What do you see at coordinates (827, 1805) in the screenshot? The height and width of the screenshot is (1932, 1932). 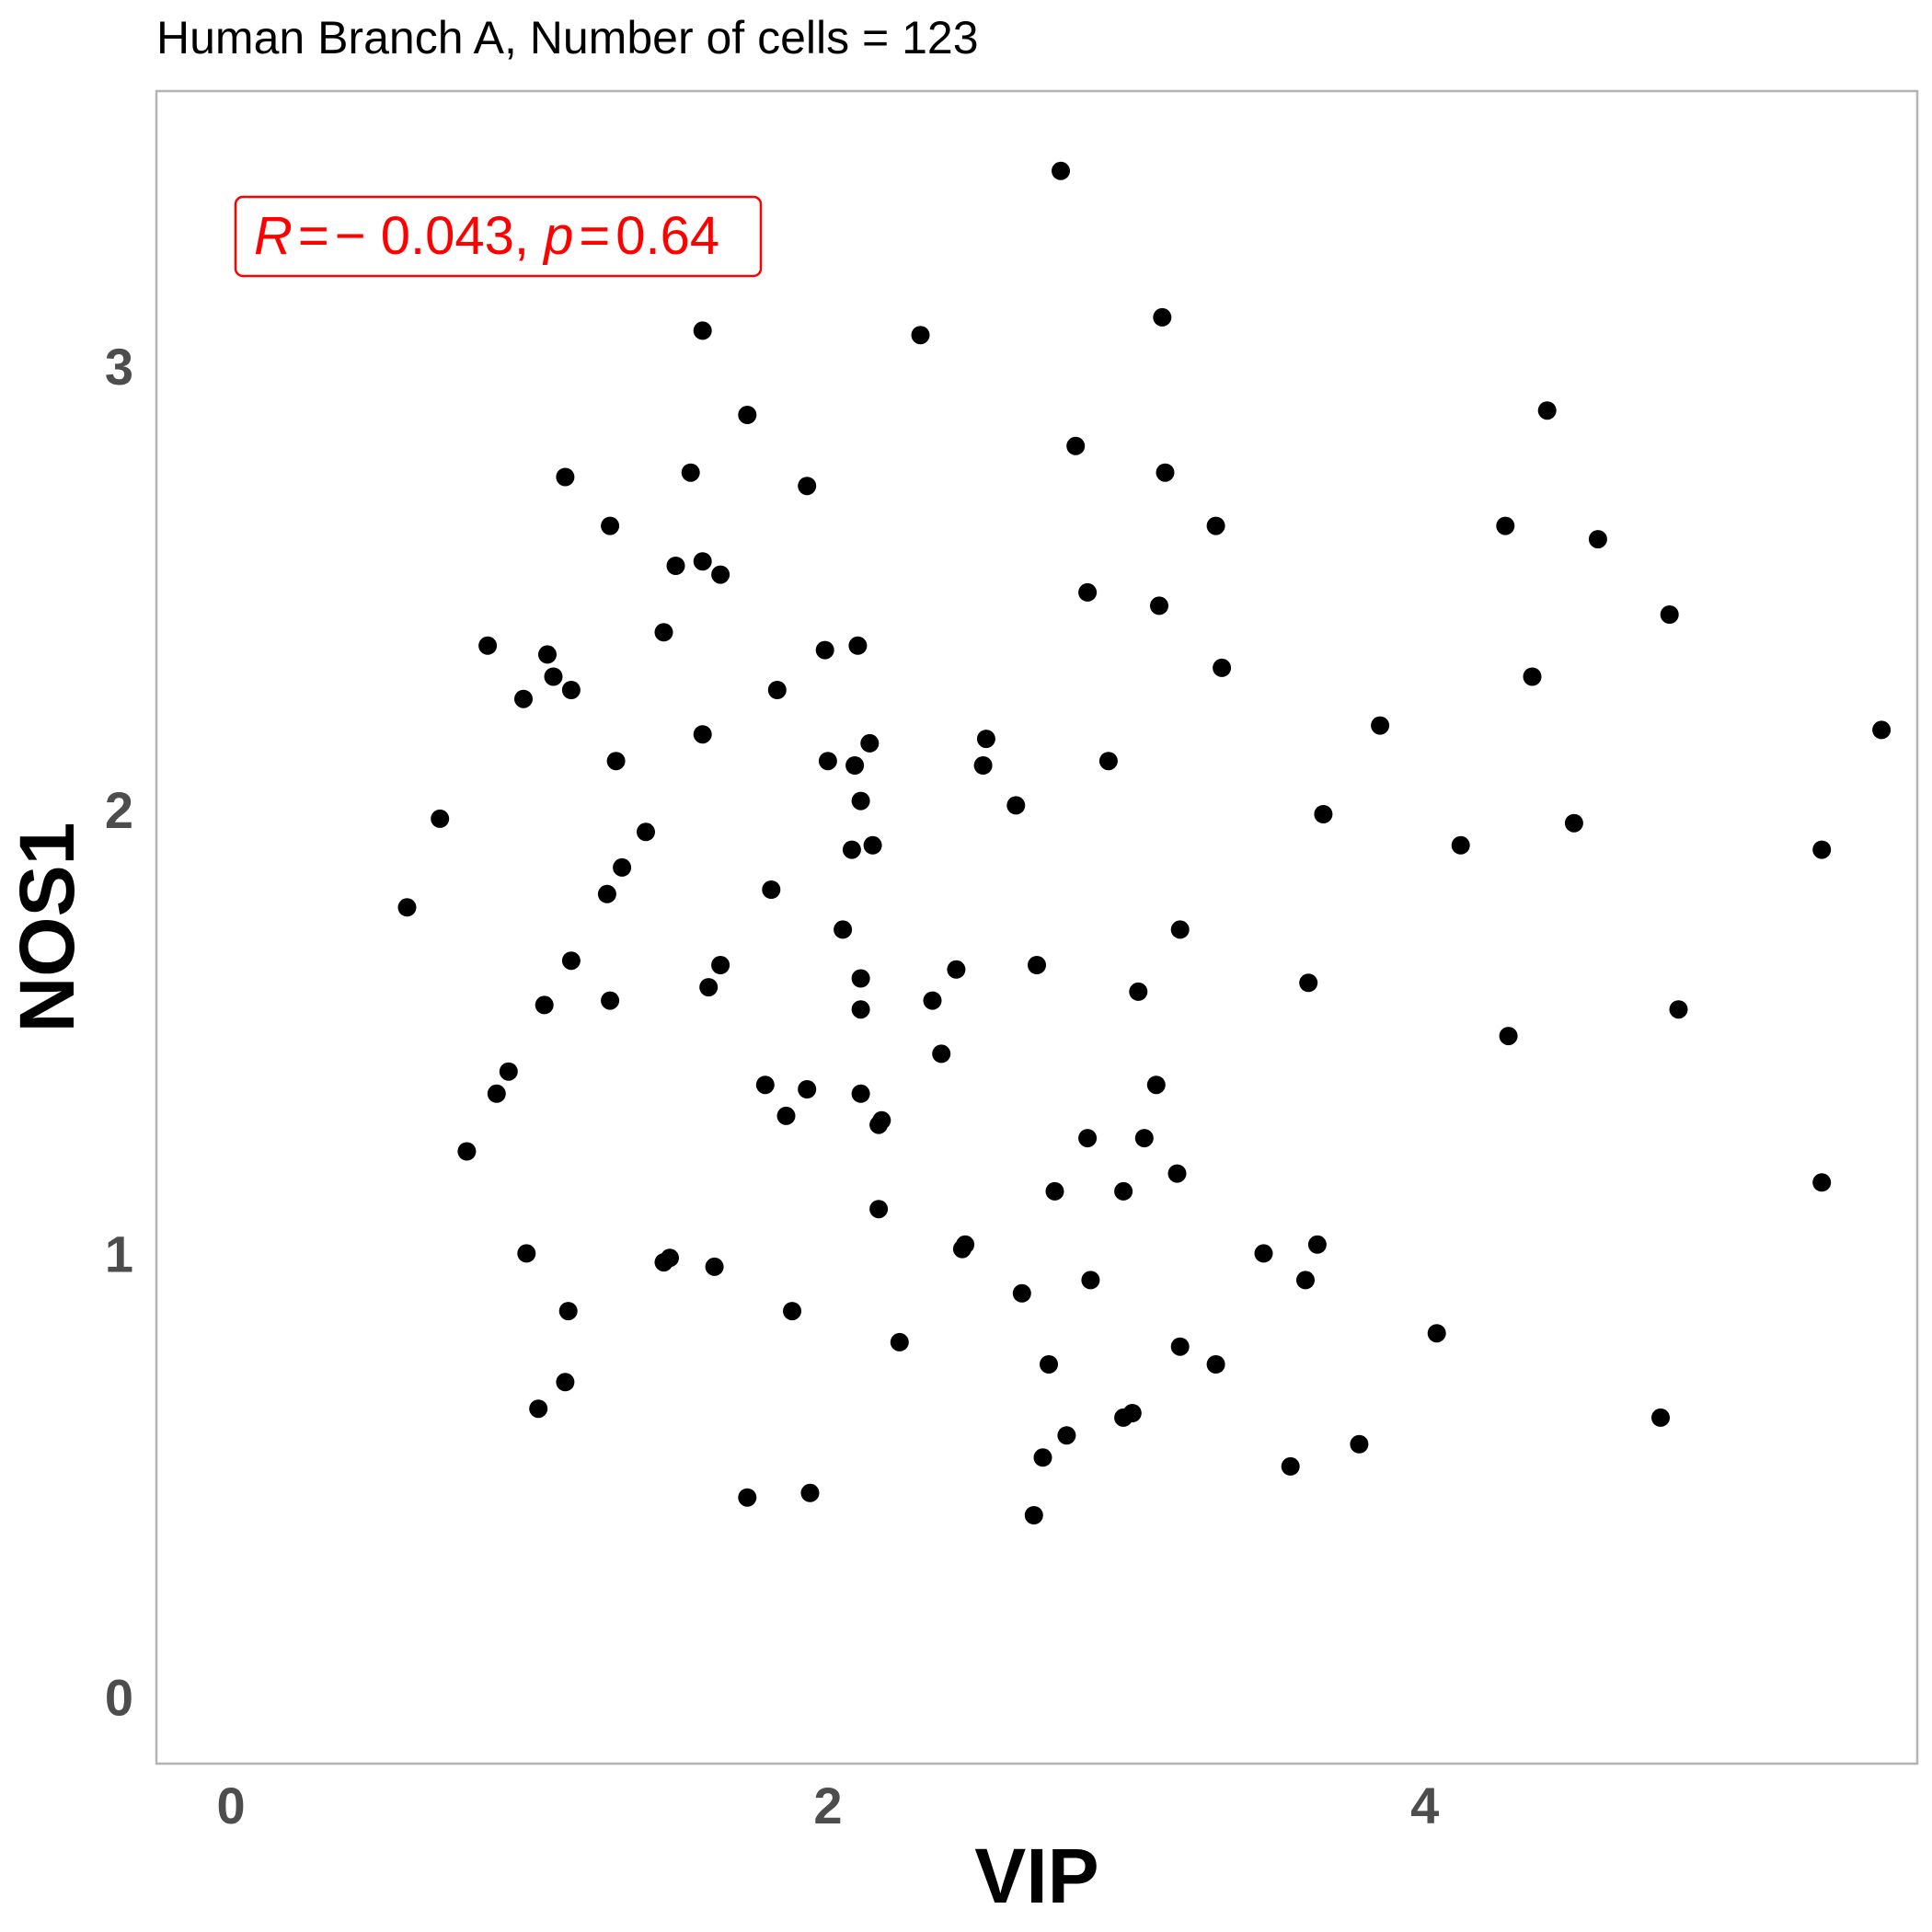 I see `x-tick-label-2: 2` at bounding box center [827, 1805].